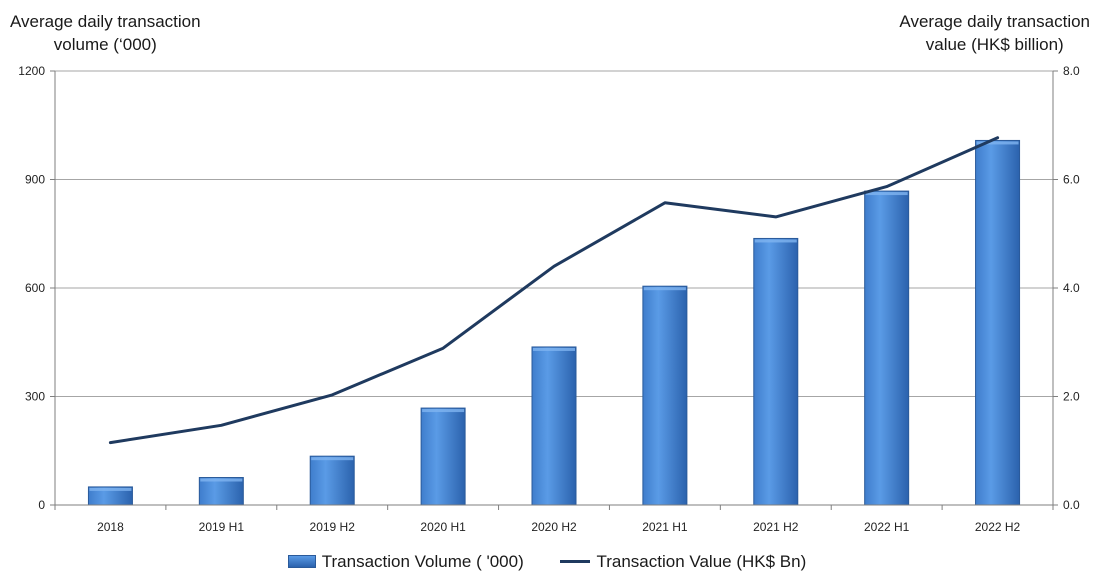 The height and width of the screenshot is (572, 1094). Describe the element at coordinates (222, 527) in the screenshot. I see `x-tick-label: 2019 H1` at that location.